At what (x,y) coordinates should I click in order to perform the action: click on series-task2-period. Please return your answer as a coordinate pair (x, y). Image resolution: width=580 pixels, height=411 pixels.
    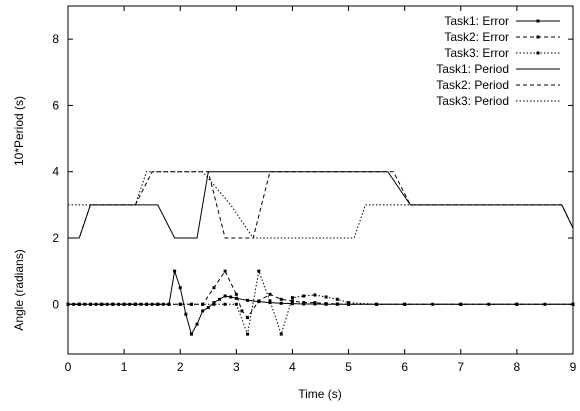
    Looking at the image, I should click on (321, 205).